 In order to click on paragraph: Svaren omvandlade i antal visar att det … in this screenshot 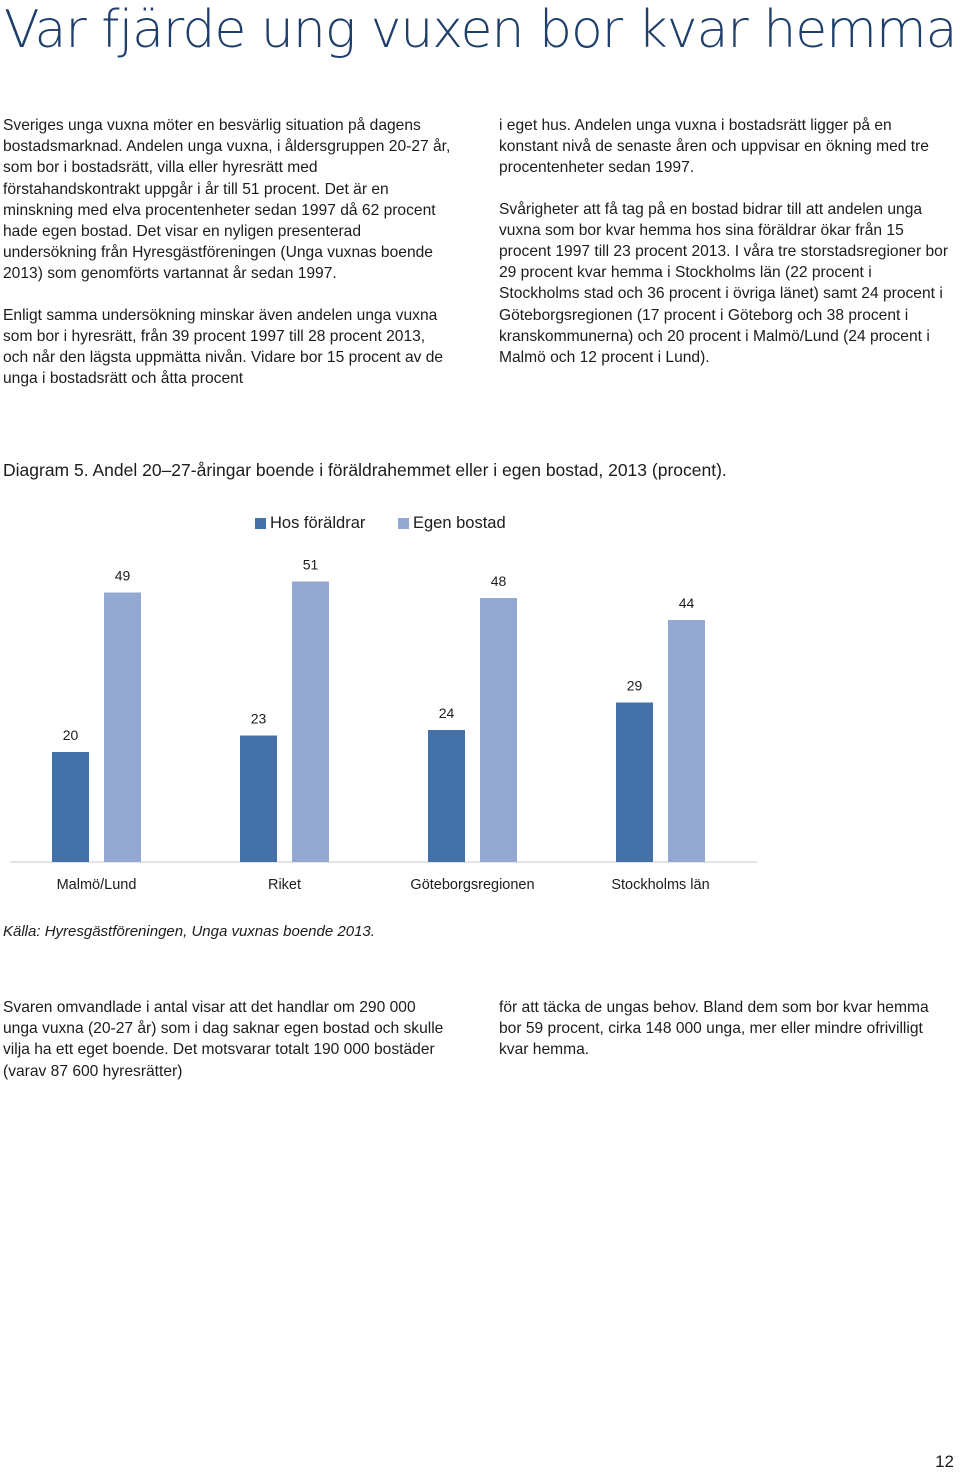, I will do `click(223, 1039)`.